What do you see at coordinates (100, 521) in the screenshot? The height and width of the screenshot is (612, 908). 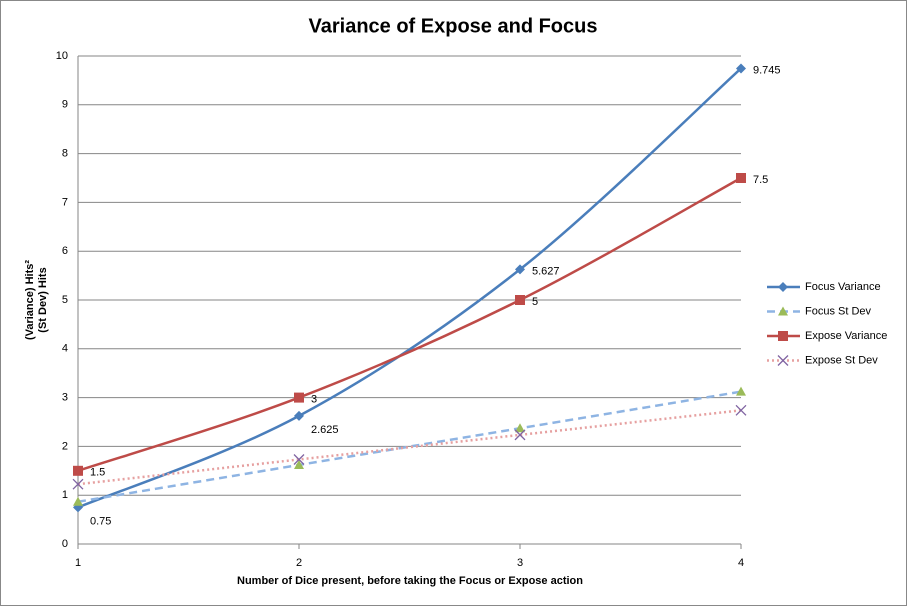 I see `data-label: 0.75` at bounding box center [100, 521].